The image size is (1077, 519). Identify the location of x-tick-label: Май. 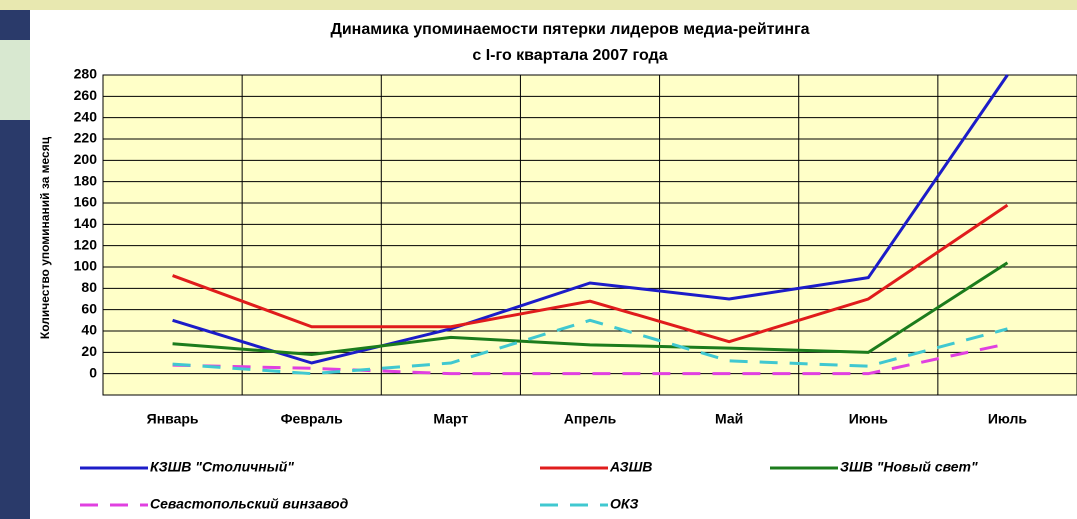
(729, 419).